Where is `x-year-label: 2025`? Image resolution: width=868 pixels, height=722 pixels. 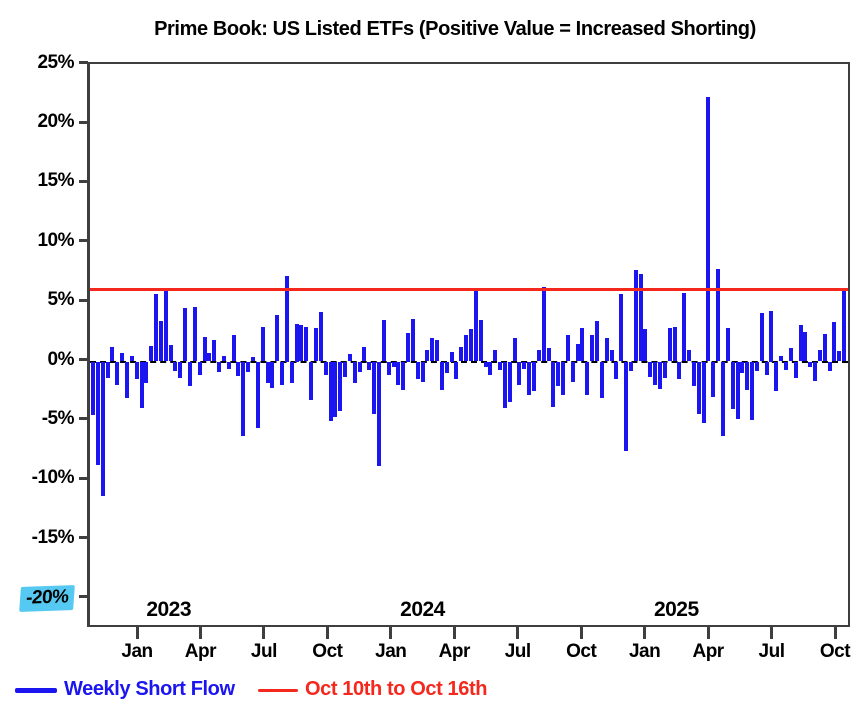
x-year-label: 2025 is located at coordinates (676, 609).